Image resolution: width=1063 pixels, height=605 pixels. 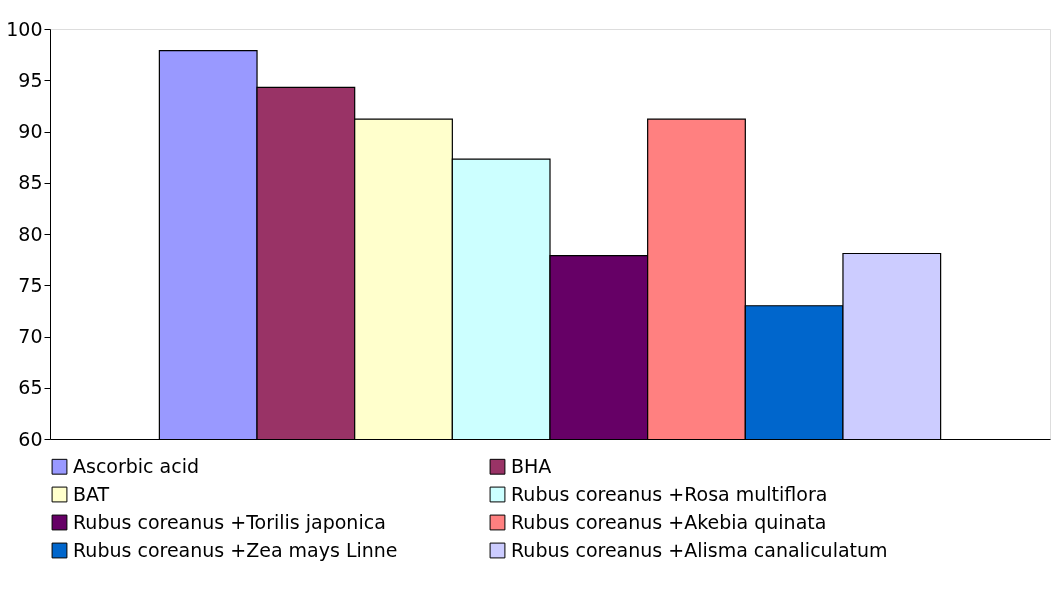 What do you see at coordinates (30, 182) in the screenshot?
I see `y-tick-label: 85` at bounding box center [30, 182].